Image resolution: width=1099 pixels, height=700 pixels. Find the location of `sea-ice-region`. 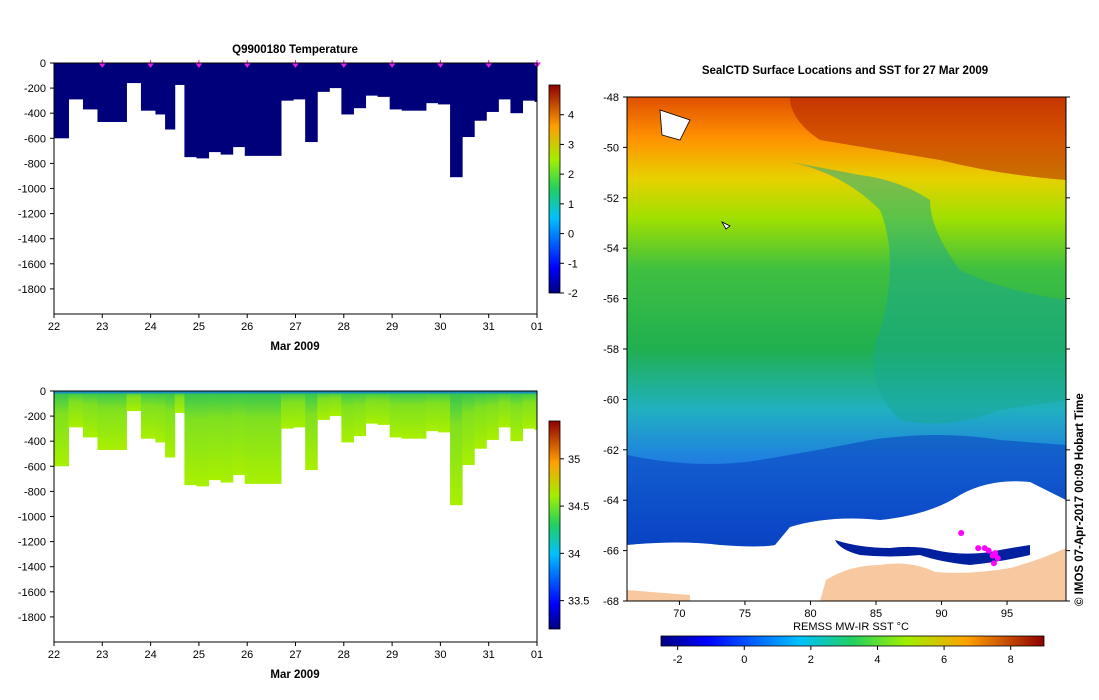

sea-ice-region is located at coordinates (846, 541).